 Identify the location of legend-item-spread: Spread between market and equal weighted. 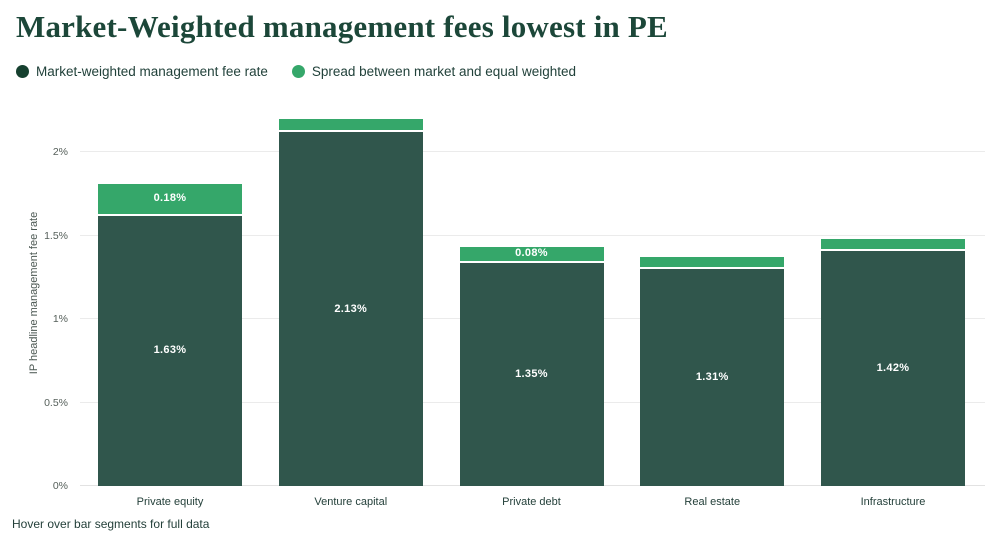
(434, 71).